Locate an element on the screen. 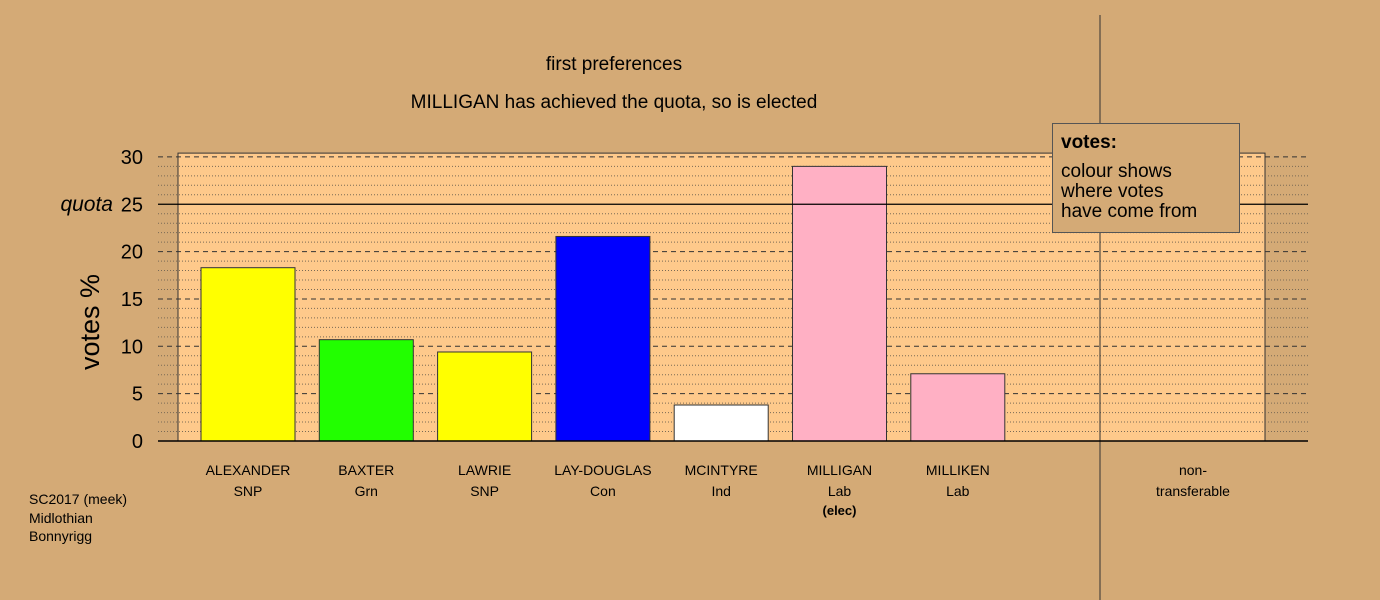  y-tick-label: 10 is located at coordinates (132, 347).